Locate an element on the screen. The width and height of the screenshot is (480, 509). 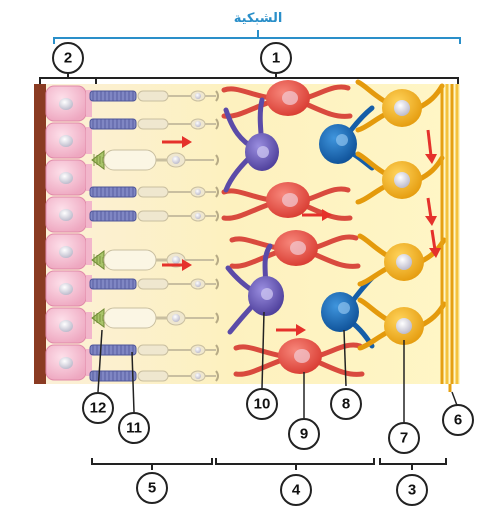
svg-text: 12 is located at coordinates (98, 408).